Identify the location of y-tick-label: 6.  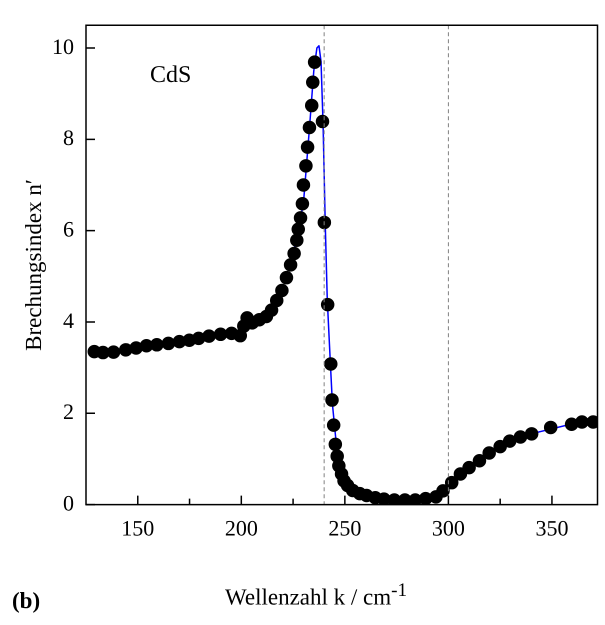
(68, 229).